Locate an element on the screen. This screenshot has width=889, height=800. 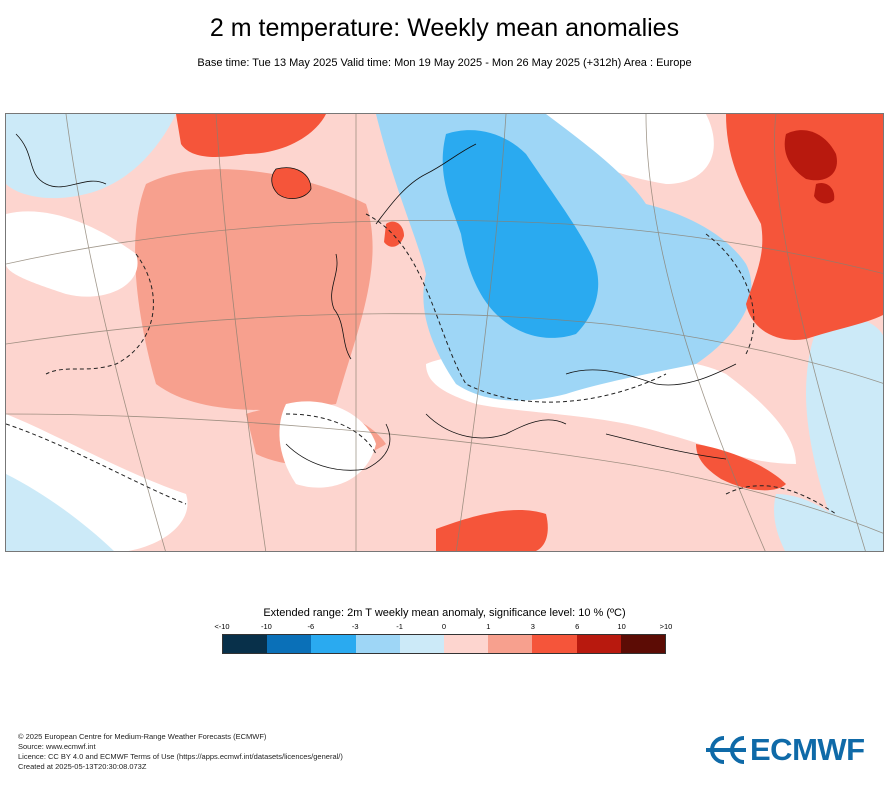
region-neutral-north is located at coordinates (620, 149).